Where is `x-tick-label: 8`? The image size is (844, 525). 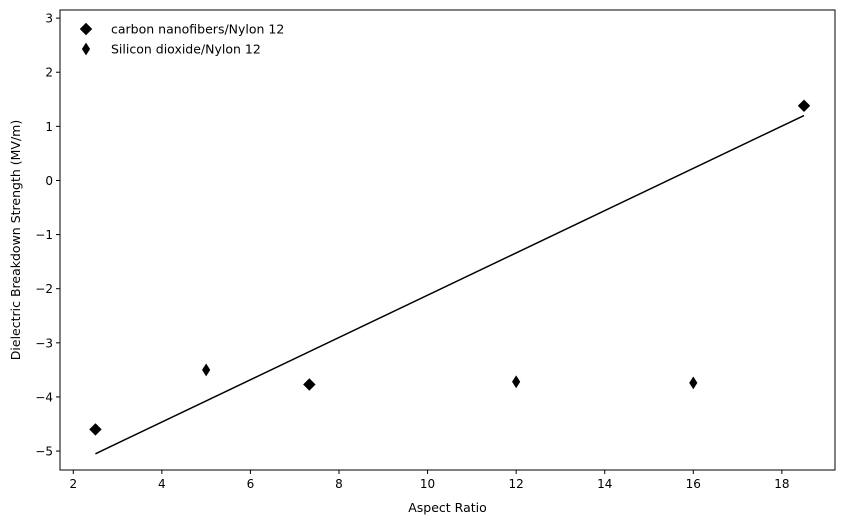 x-tick-label: 8 is located at coordinates (339, 484).